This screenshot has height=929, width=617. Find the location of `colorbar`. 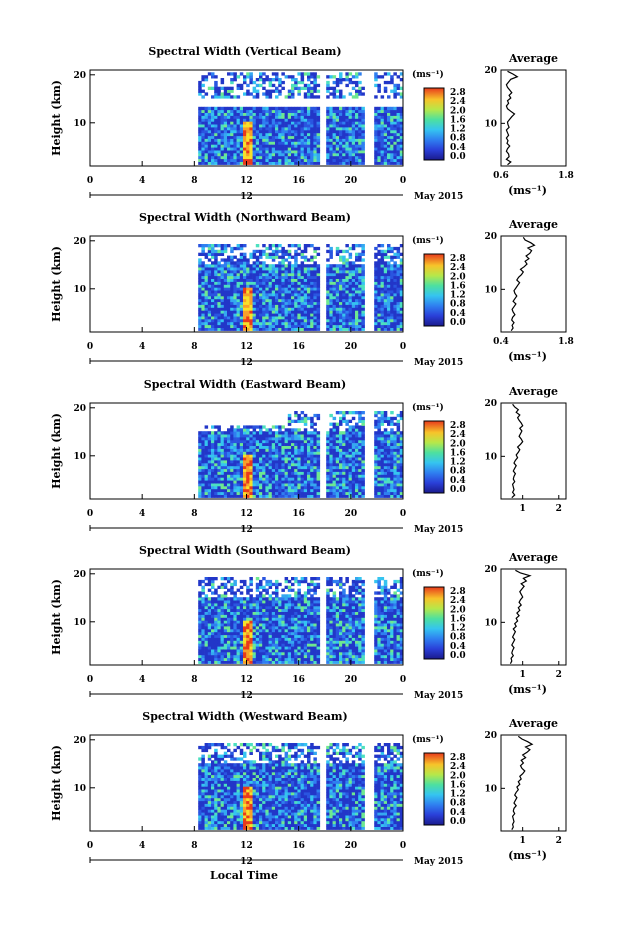

colorbar is located at coordinates (434, 457).